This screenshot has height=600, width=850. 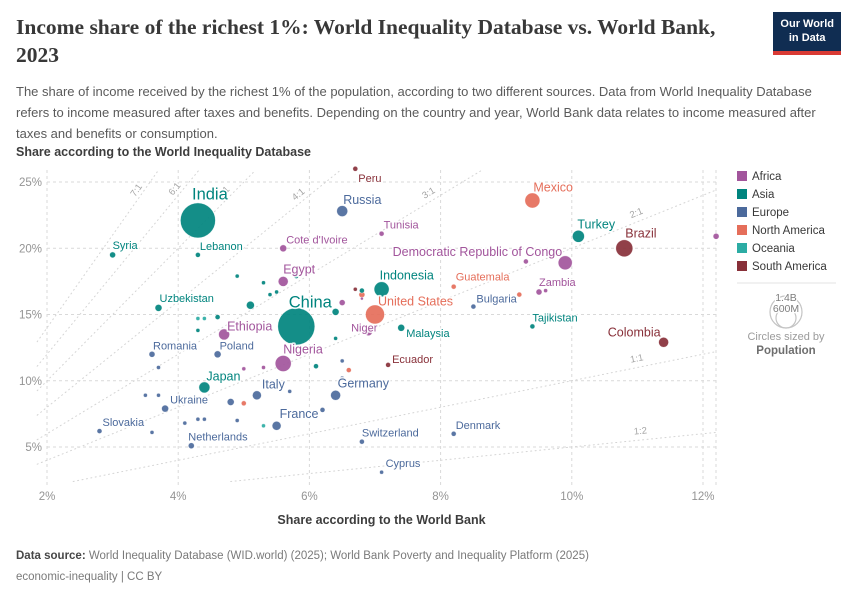 What do you see at coordinates (375, 314) in the screenshot?
I see `data-point-united-states` at bounding box center [375, 314].